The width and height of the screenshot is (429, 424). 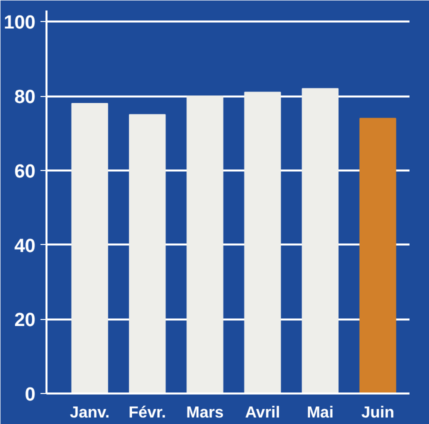 I want to click on y-tick-label: 40, so click(x=25, y=246).